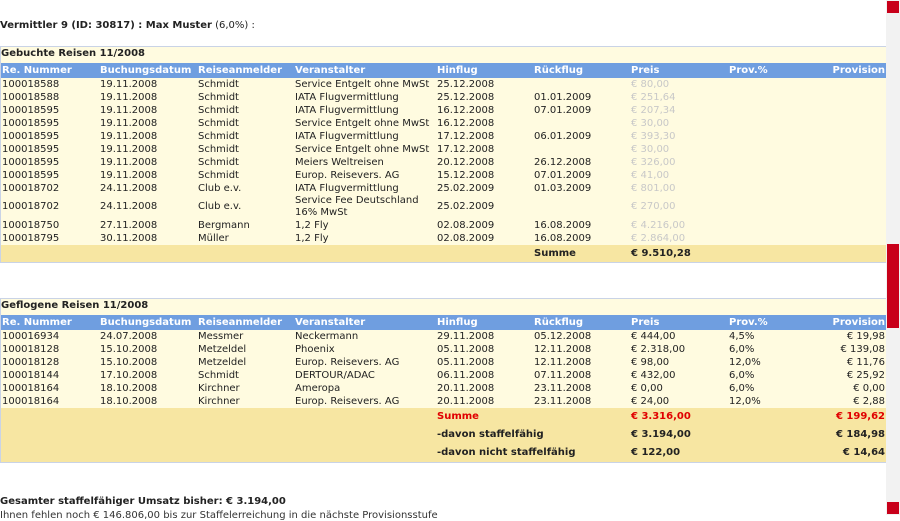 Image resolution: width=900 pixels, height=521 pixels. What do you see at coordinates (129, 225) in the screenshot?
I see `cell: 27.11.2008` at bounding box center [129, 225].